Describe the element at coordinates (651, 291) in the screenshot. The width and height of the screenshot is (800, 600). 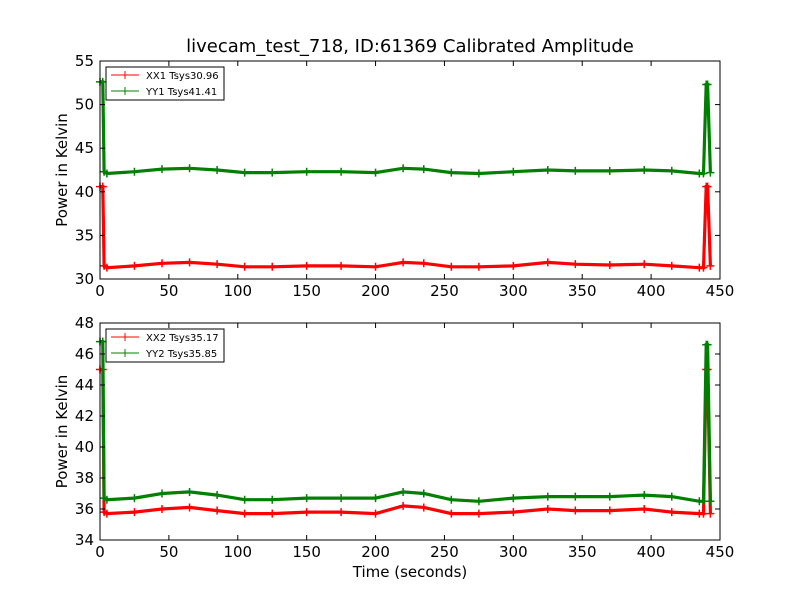
I see `x-tick-label-0-8: 400` at that location.